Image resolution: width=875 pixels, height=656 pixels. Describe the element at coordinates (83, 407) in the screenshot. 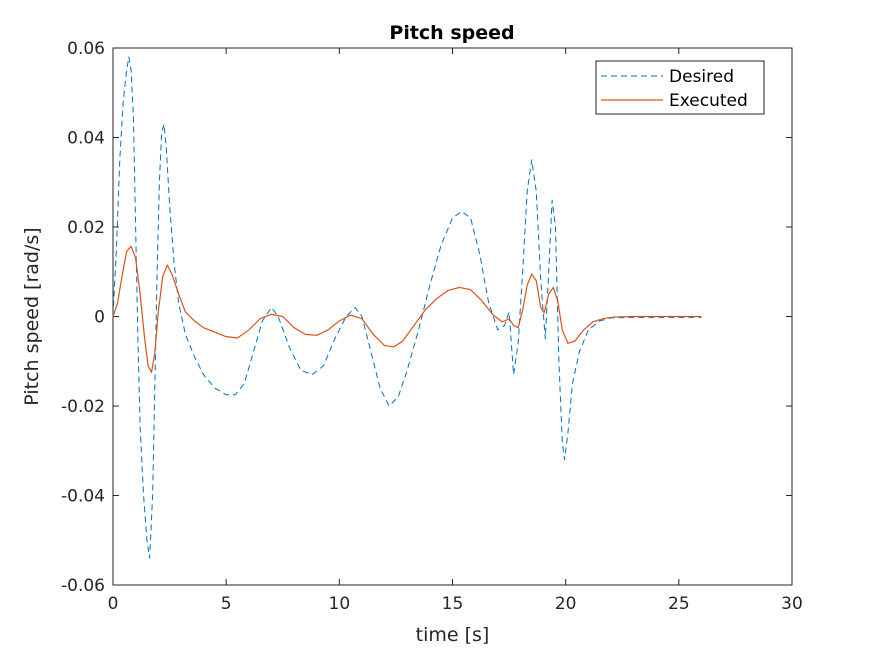

I see `y-tick-label: -0.02` at that location.